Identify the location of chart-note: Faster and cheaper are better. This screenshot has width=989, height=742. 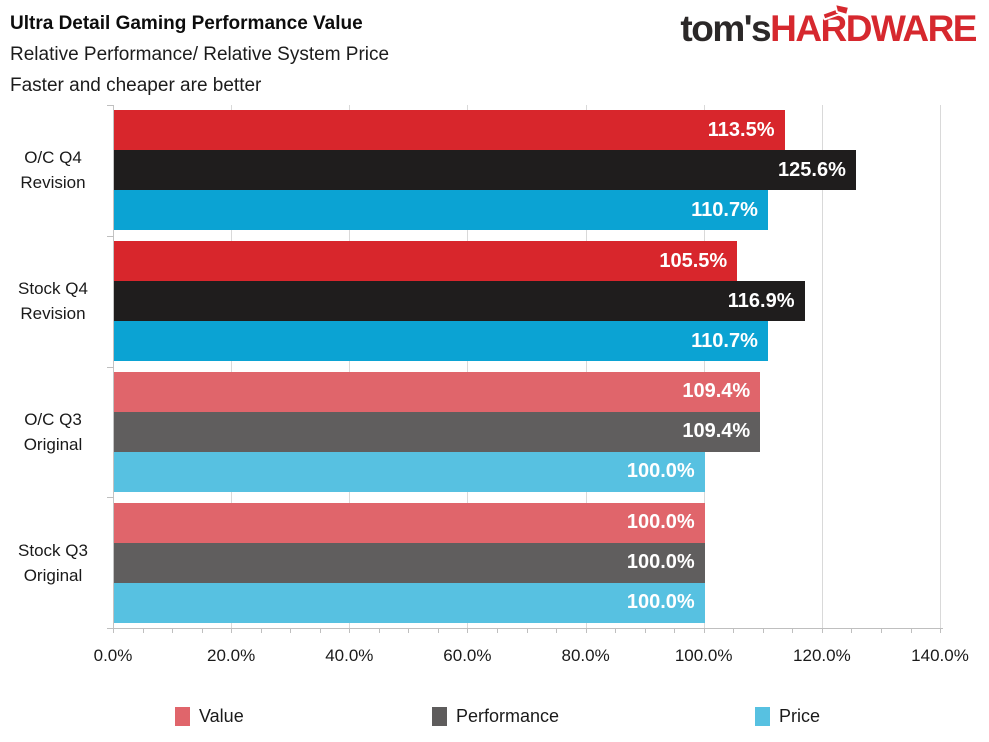
(136, 85).